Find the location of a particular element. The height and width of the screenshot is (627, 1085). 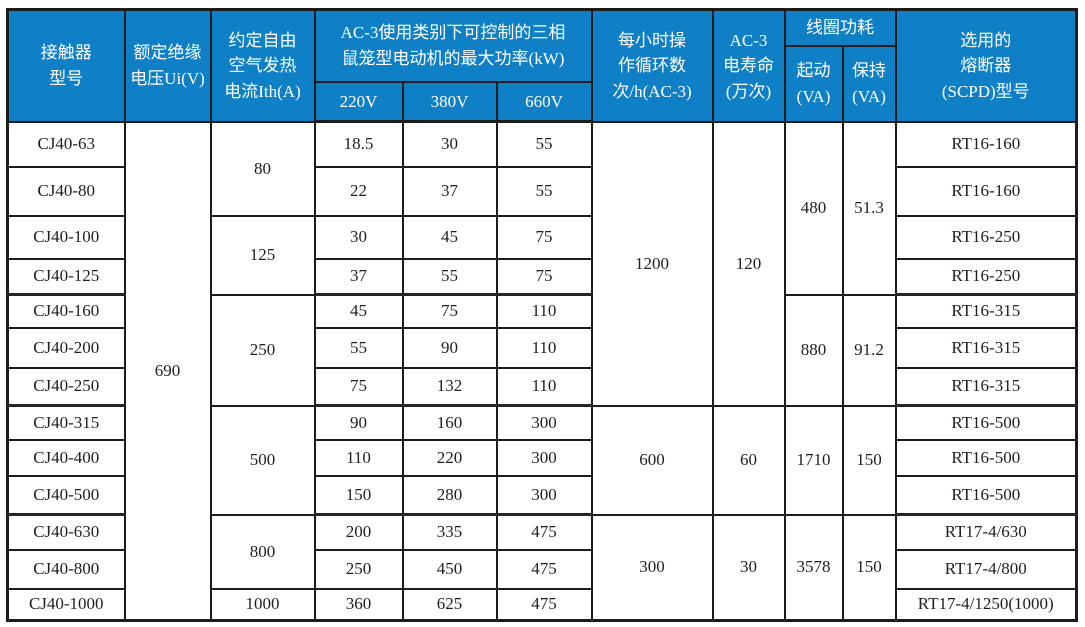

cell-p380: 75 is located at coordinates (449, 311).